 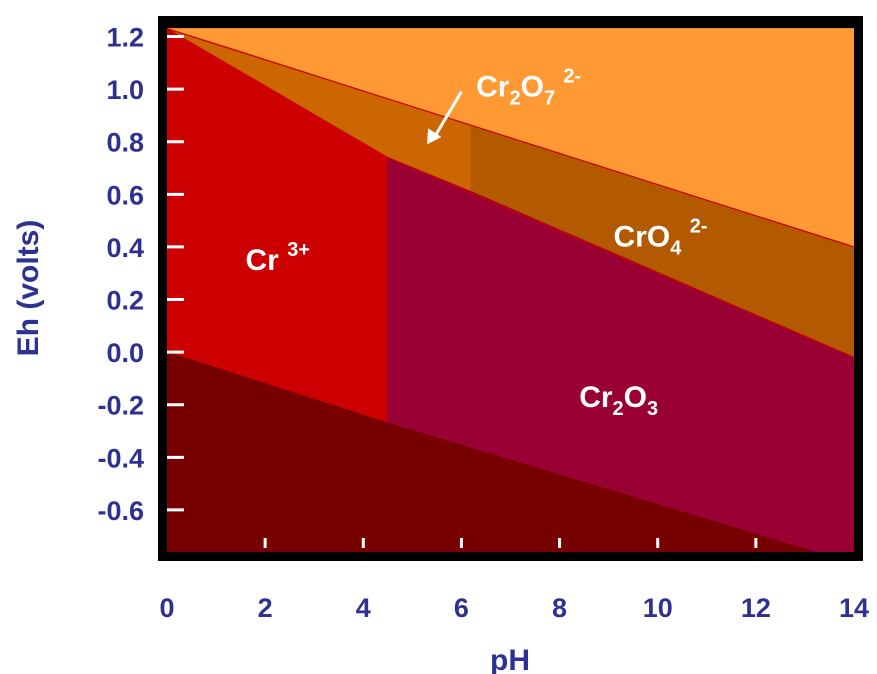 What do you see at coordinates (854, 608) in the screenshot?
I see `x-tick-label: 14` at bounding box center [854, 608].